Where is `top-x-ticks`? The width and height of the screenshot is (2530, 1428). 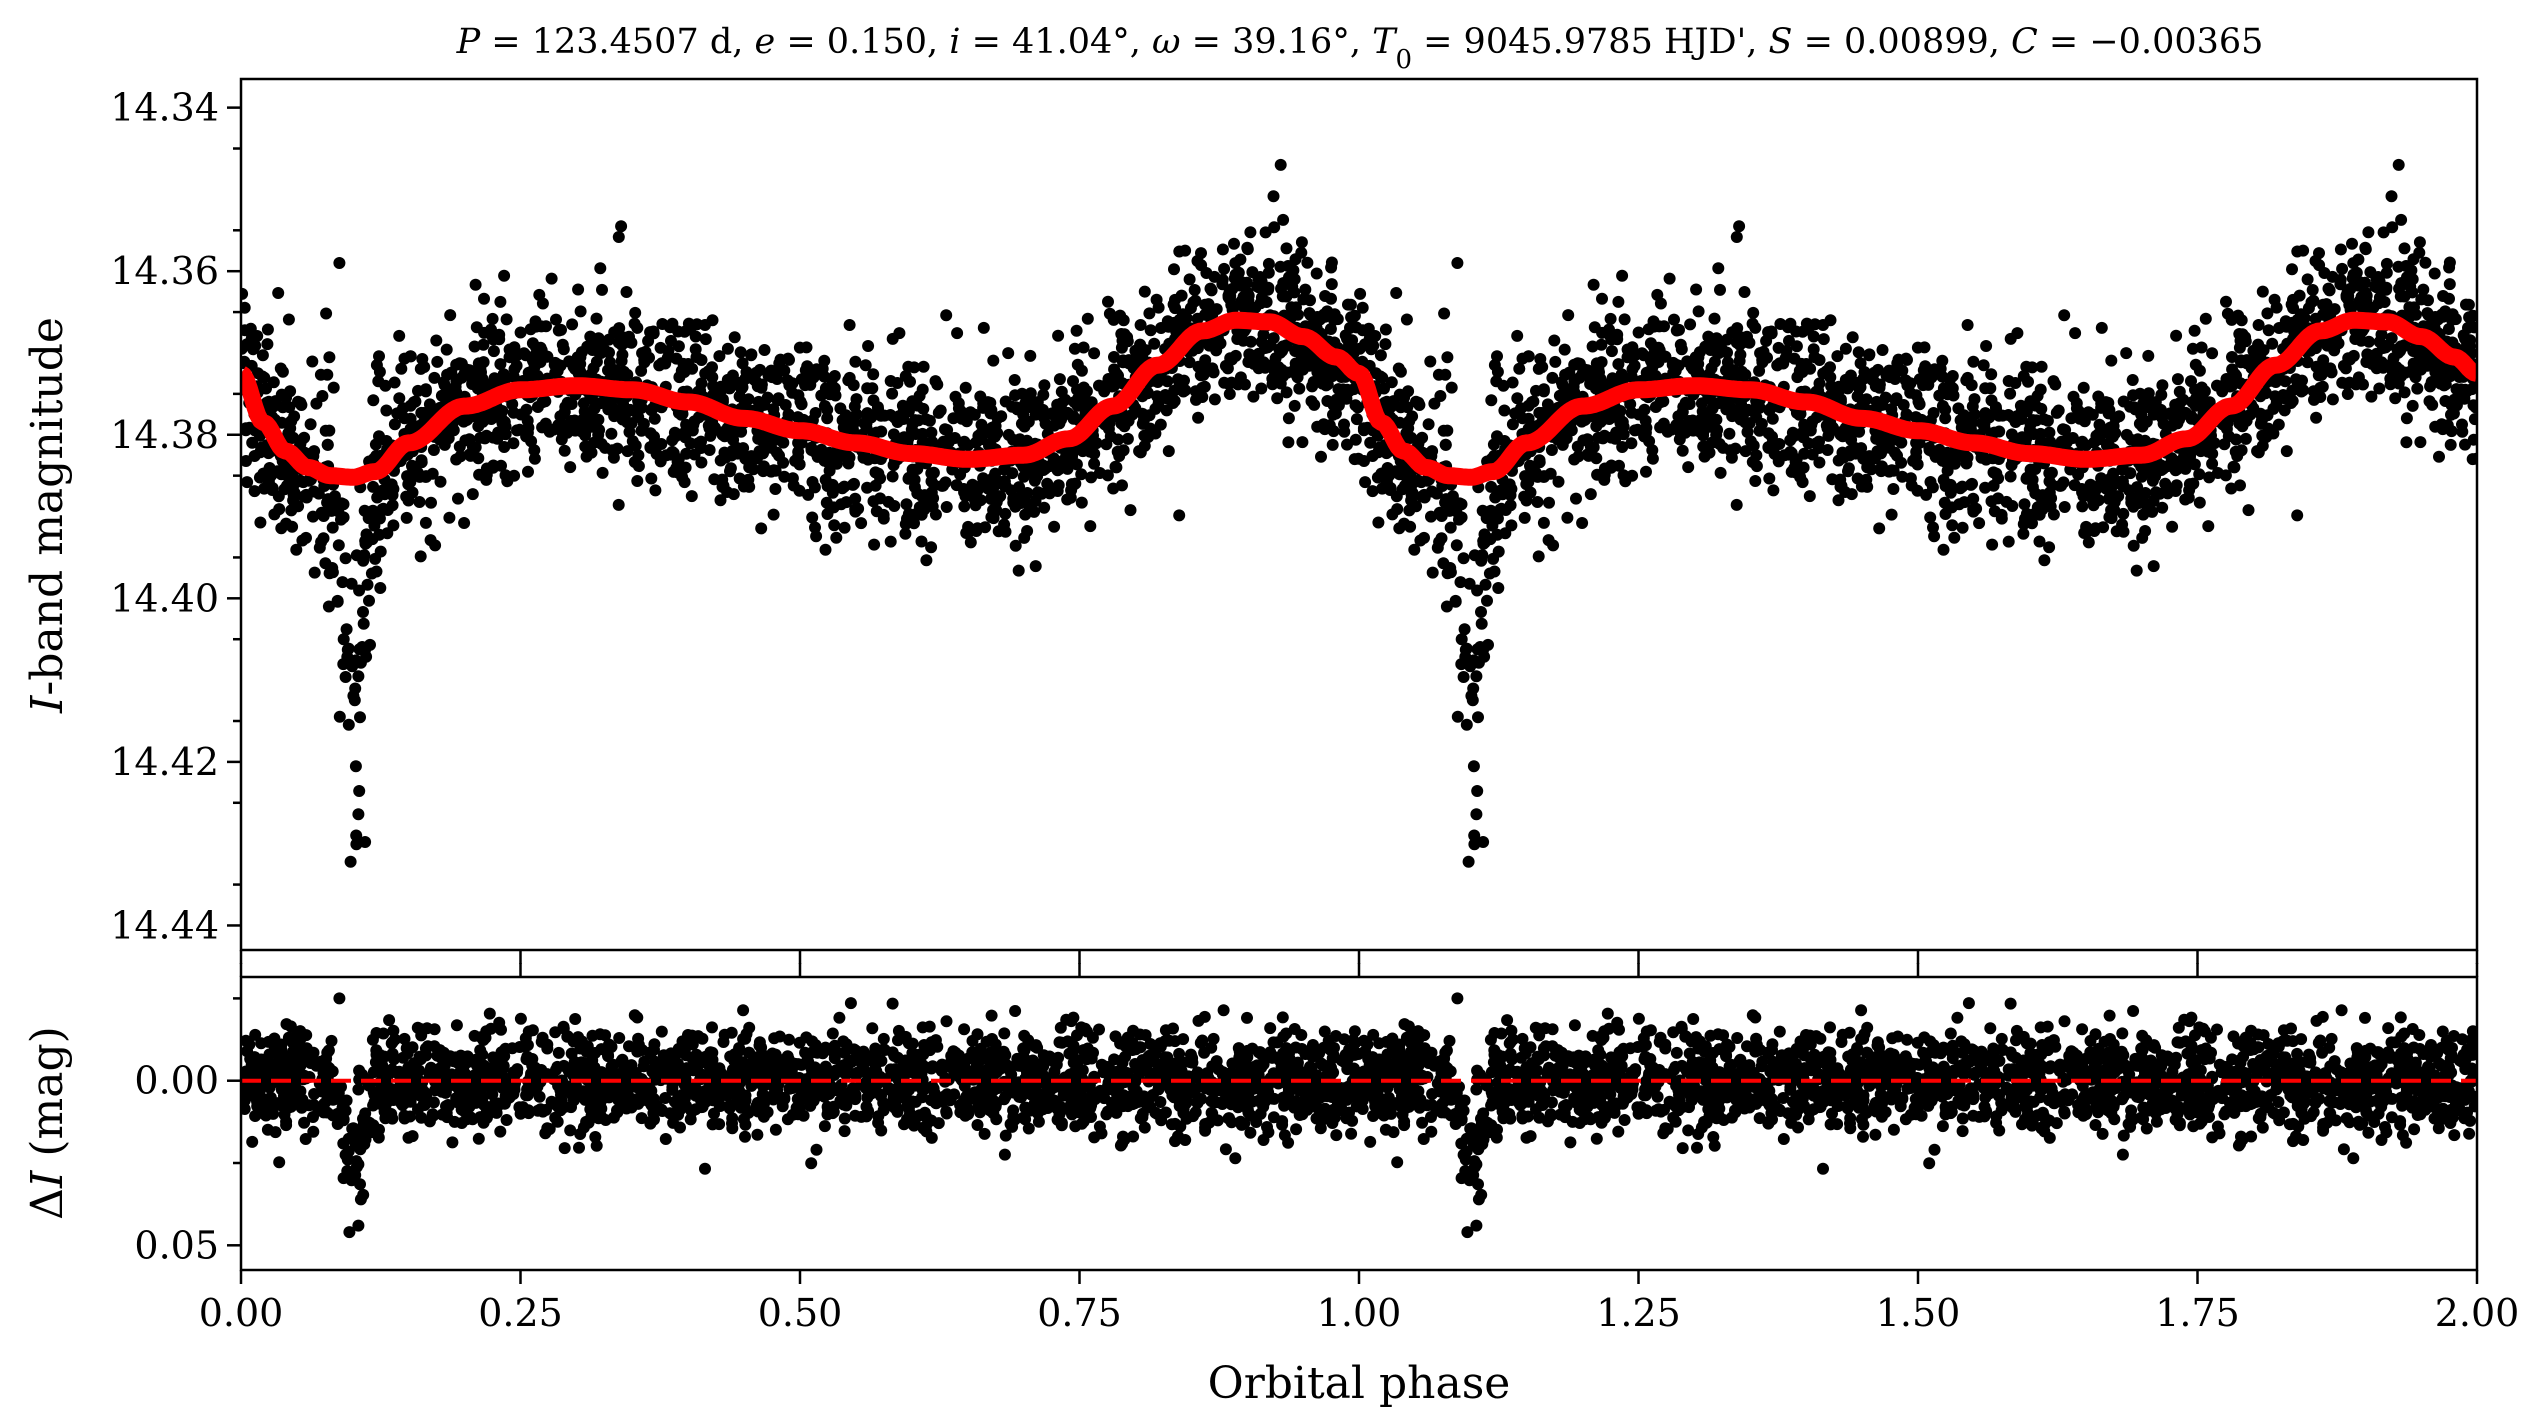
top-x-ticks is located at coordinates (1359, 957).